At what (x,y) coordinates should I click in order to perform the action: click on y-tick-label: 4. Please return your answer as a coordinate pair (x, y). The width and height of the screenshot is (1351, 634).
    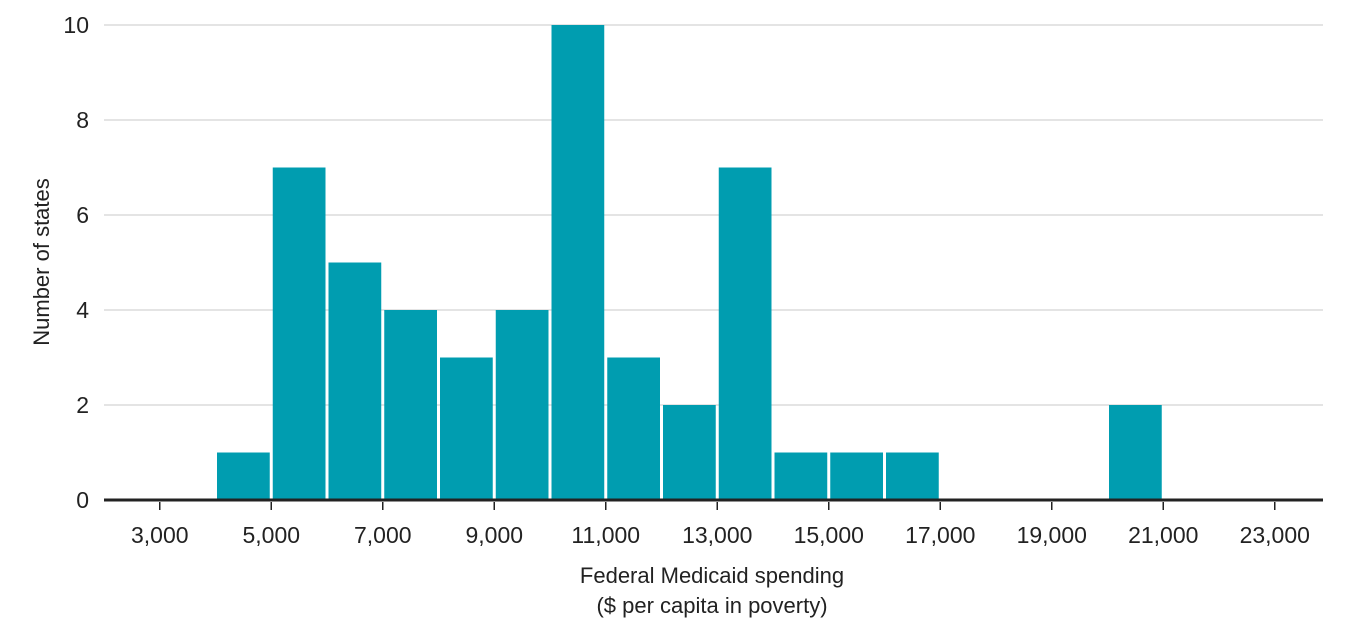
    Looking at the image, I should click on (82, 310).